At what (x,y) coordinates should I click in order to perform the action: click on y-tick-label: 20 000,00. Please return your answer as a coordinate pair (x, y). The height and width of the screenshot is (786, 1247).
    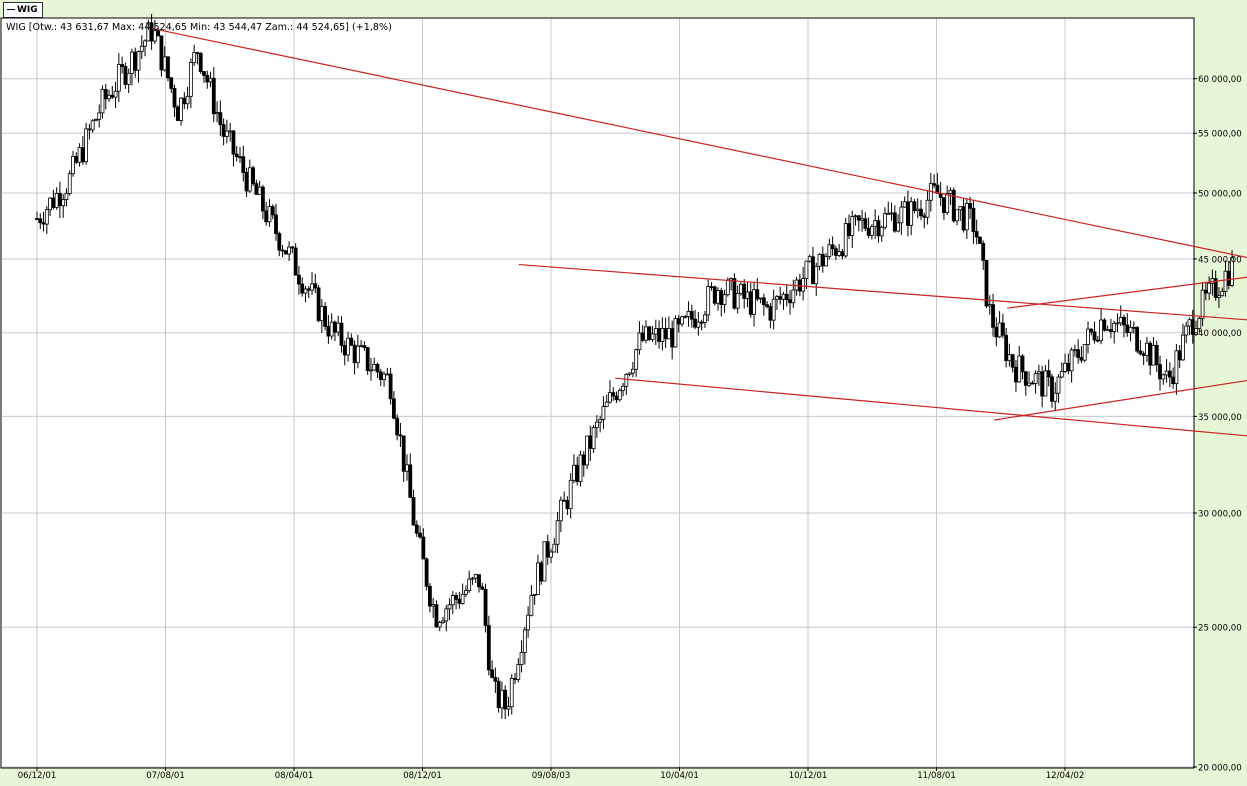
    Looking at the image, I should click on (1220, 769).